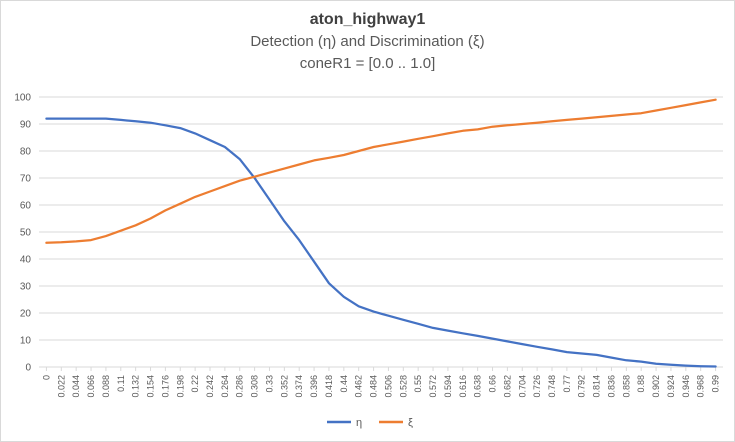  Describe the element at coordinates (597, 386) in the screenshot. I see `x-tick-label: 0.814` at that location.